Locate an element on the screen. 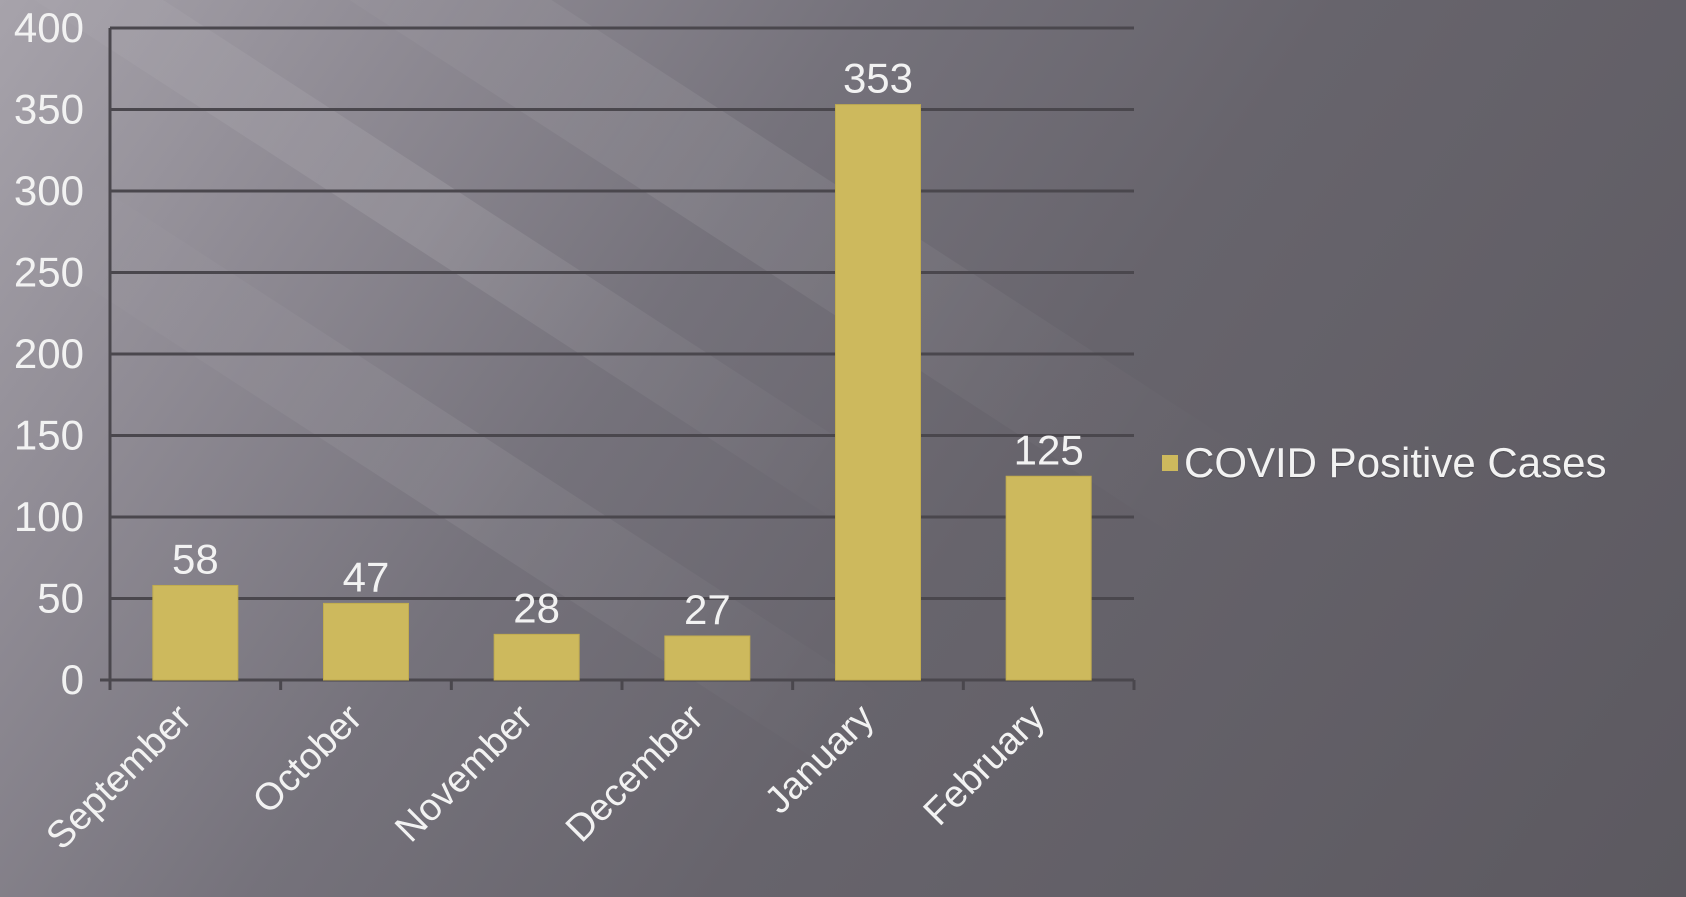 This screenshot has width=1686, height=897. y-tick-label: 350 is located at coordinates (49, 109).